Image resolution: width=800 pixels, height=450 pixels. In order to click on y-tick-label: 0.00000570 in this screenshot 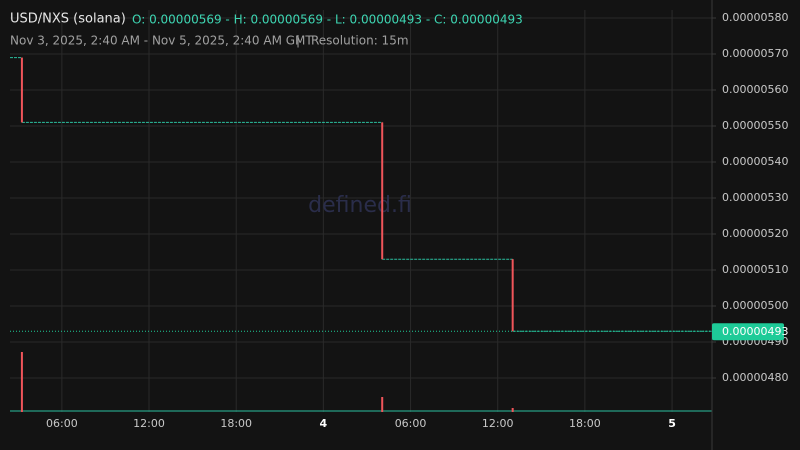, I will do `click(755, 53)`.